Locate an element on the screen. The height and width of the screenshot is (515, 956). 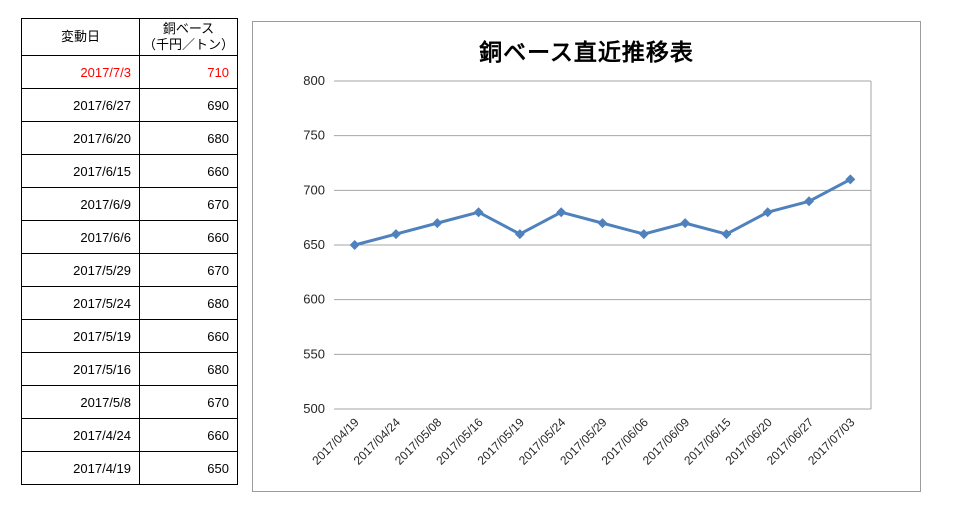
table-row: 2017/5/16 680 is located at coordinates (129, 369).